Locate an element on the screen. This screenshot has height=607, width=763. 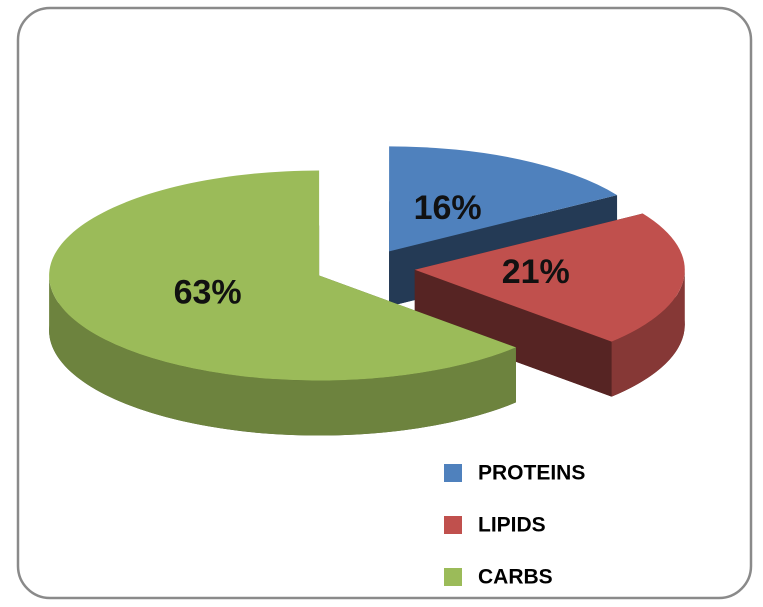
data-label: 16% is located at coordinates (448, 208).